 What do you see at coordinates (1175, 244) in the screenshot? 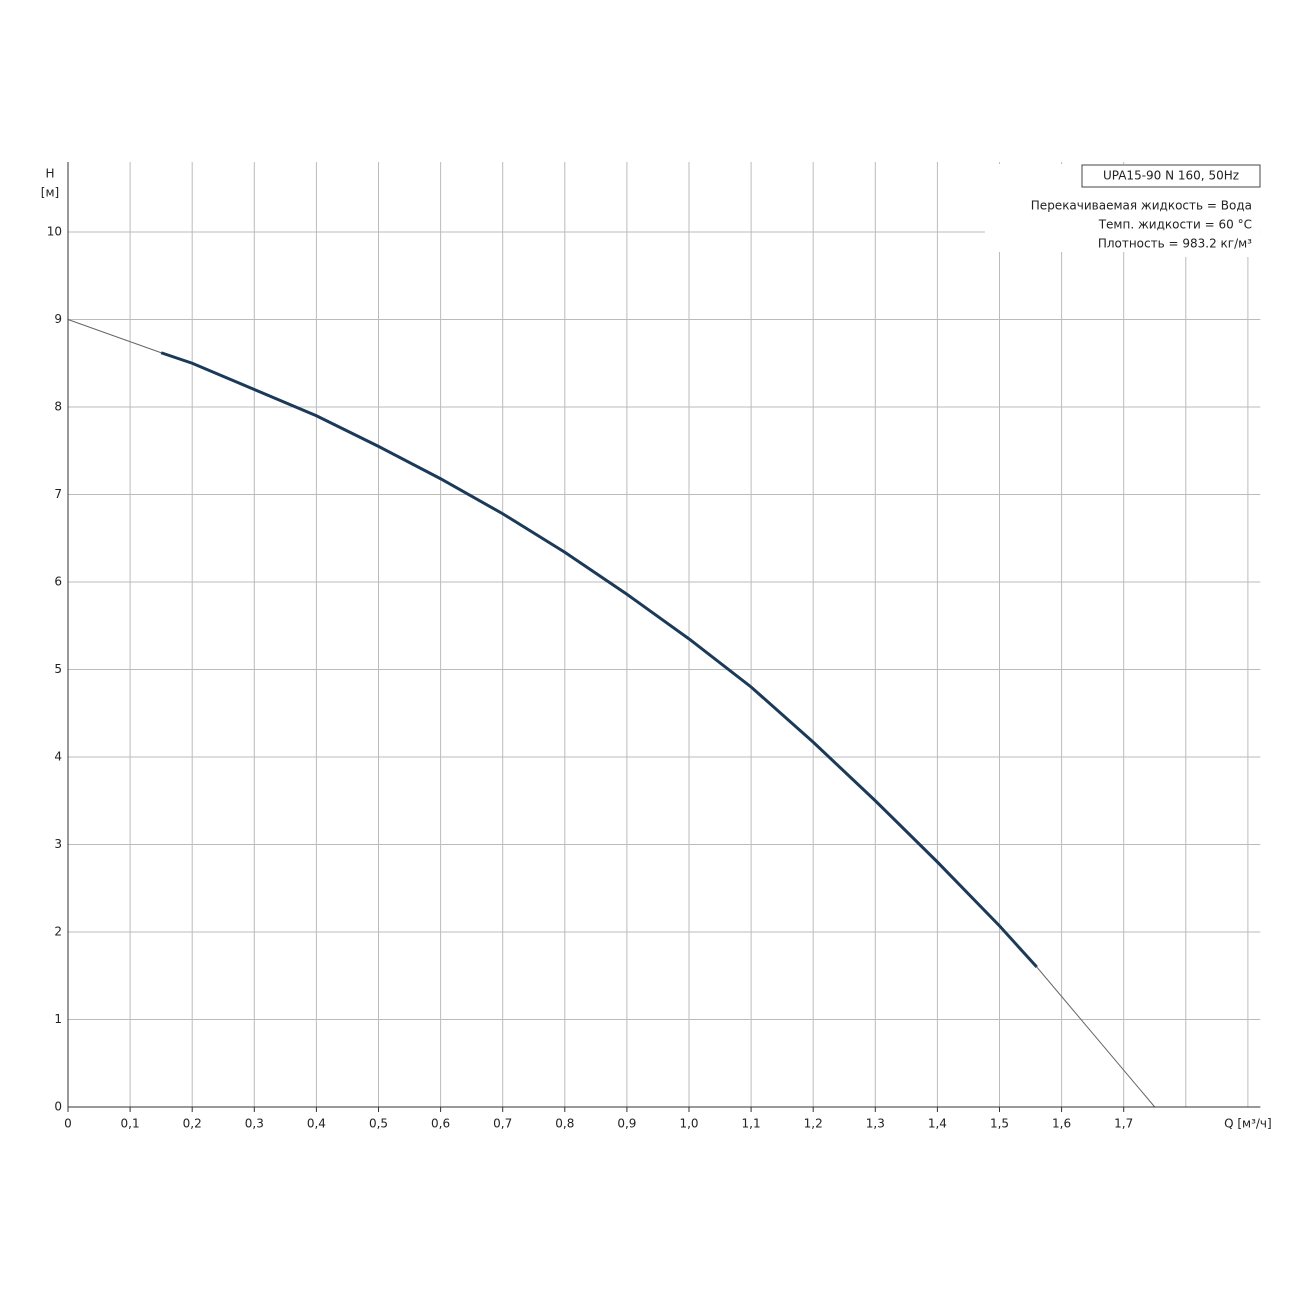
I see `annotation: Плотность = 983.2 кг/м³` at bounding box center [1175, 244].